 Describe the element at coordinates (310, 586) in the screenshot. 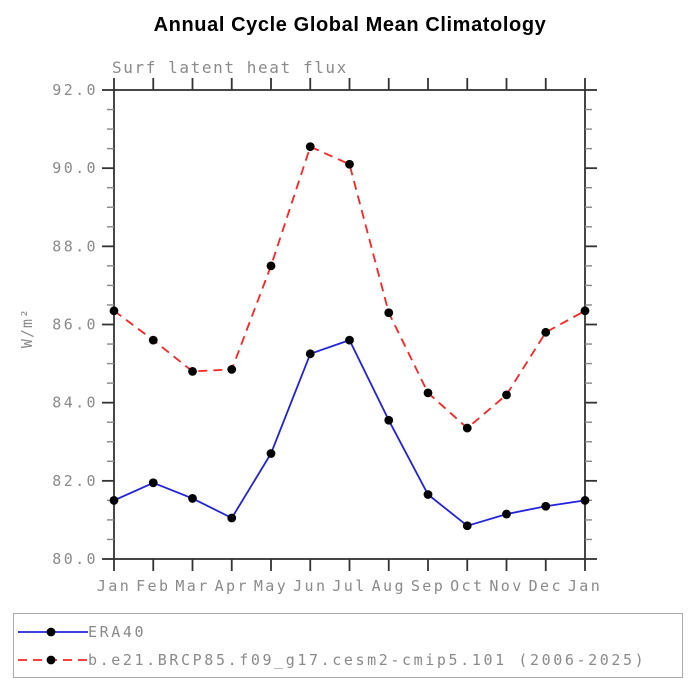

I see `x-axis-tick-label: Jun` at that location.